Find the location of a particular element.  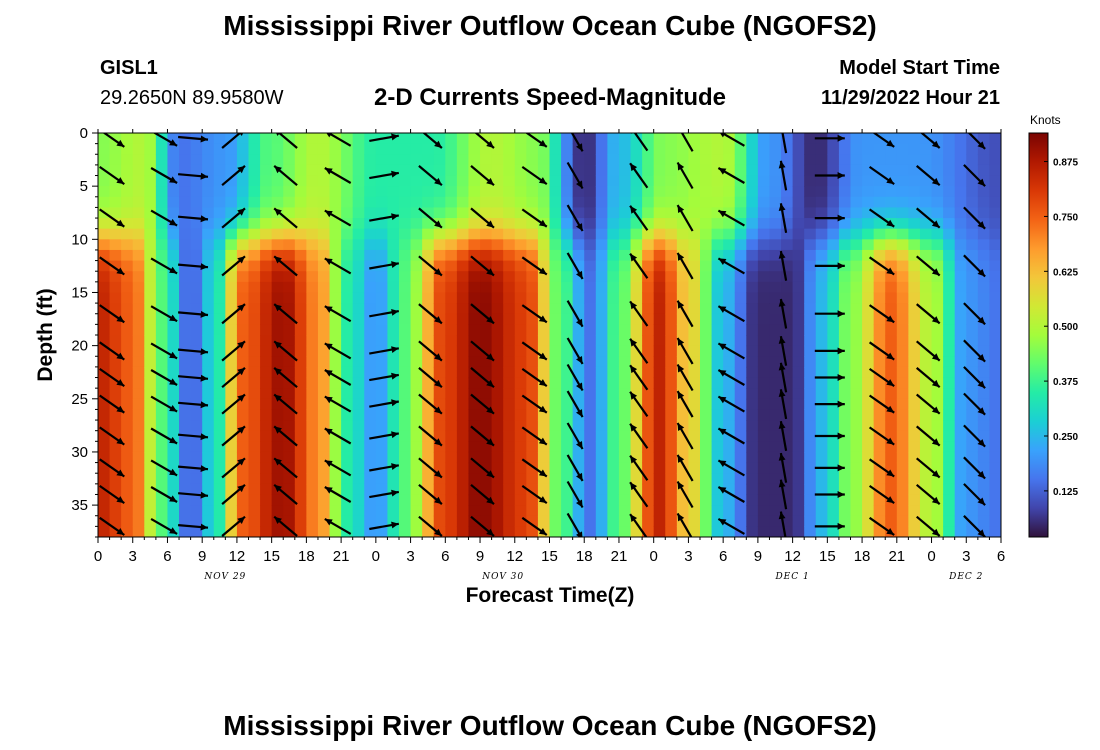

y-tick-label: 10 is located at coordinates (79, 239).